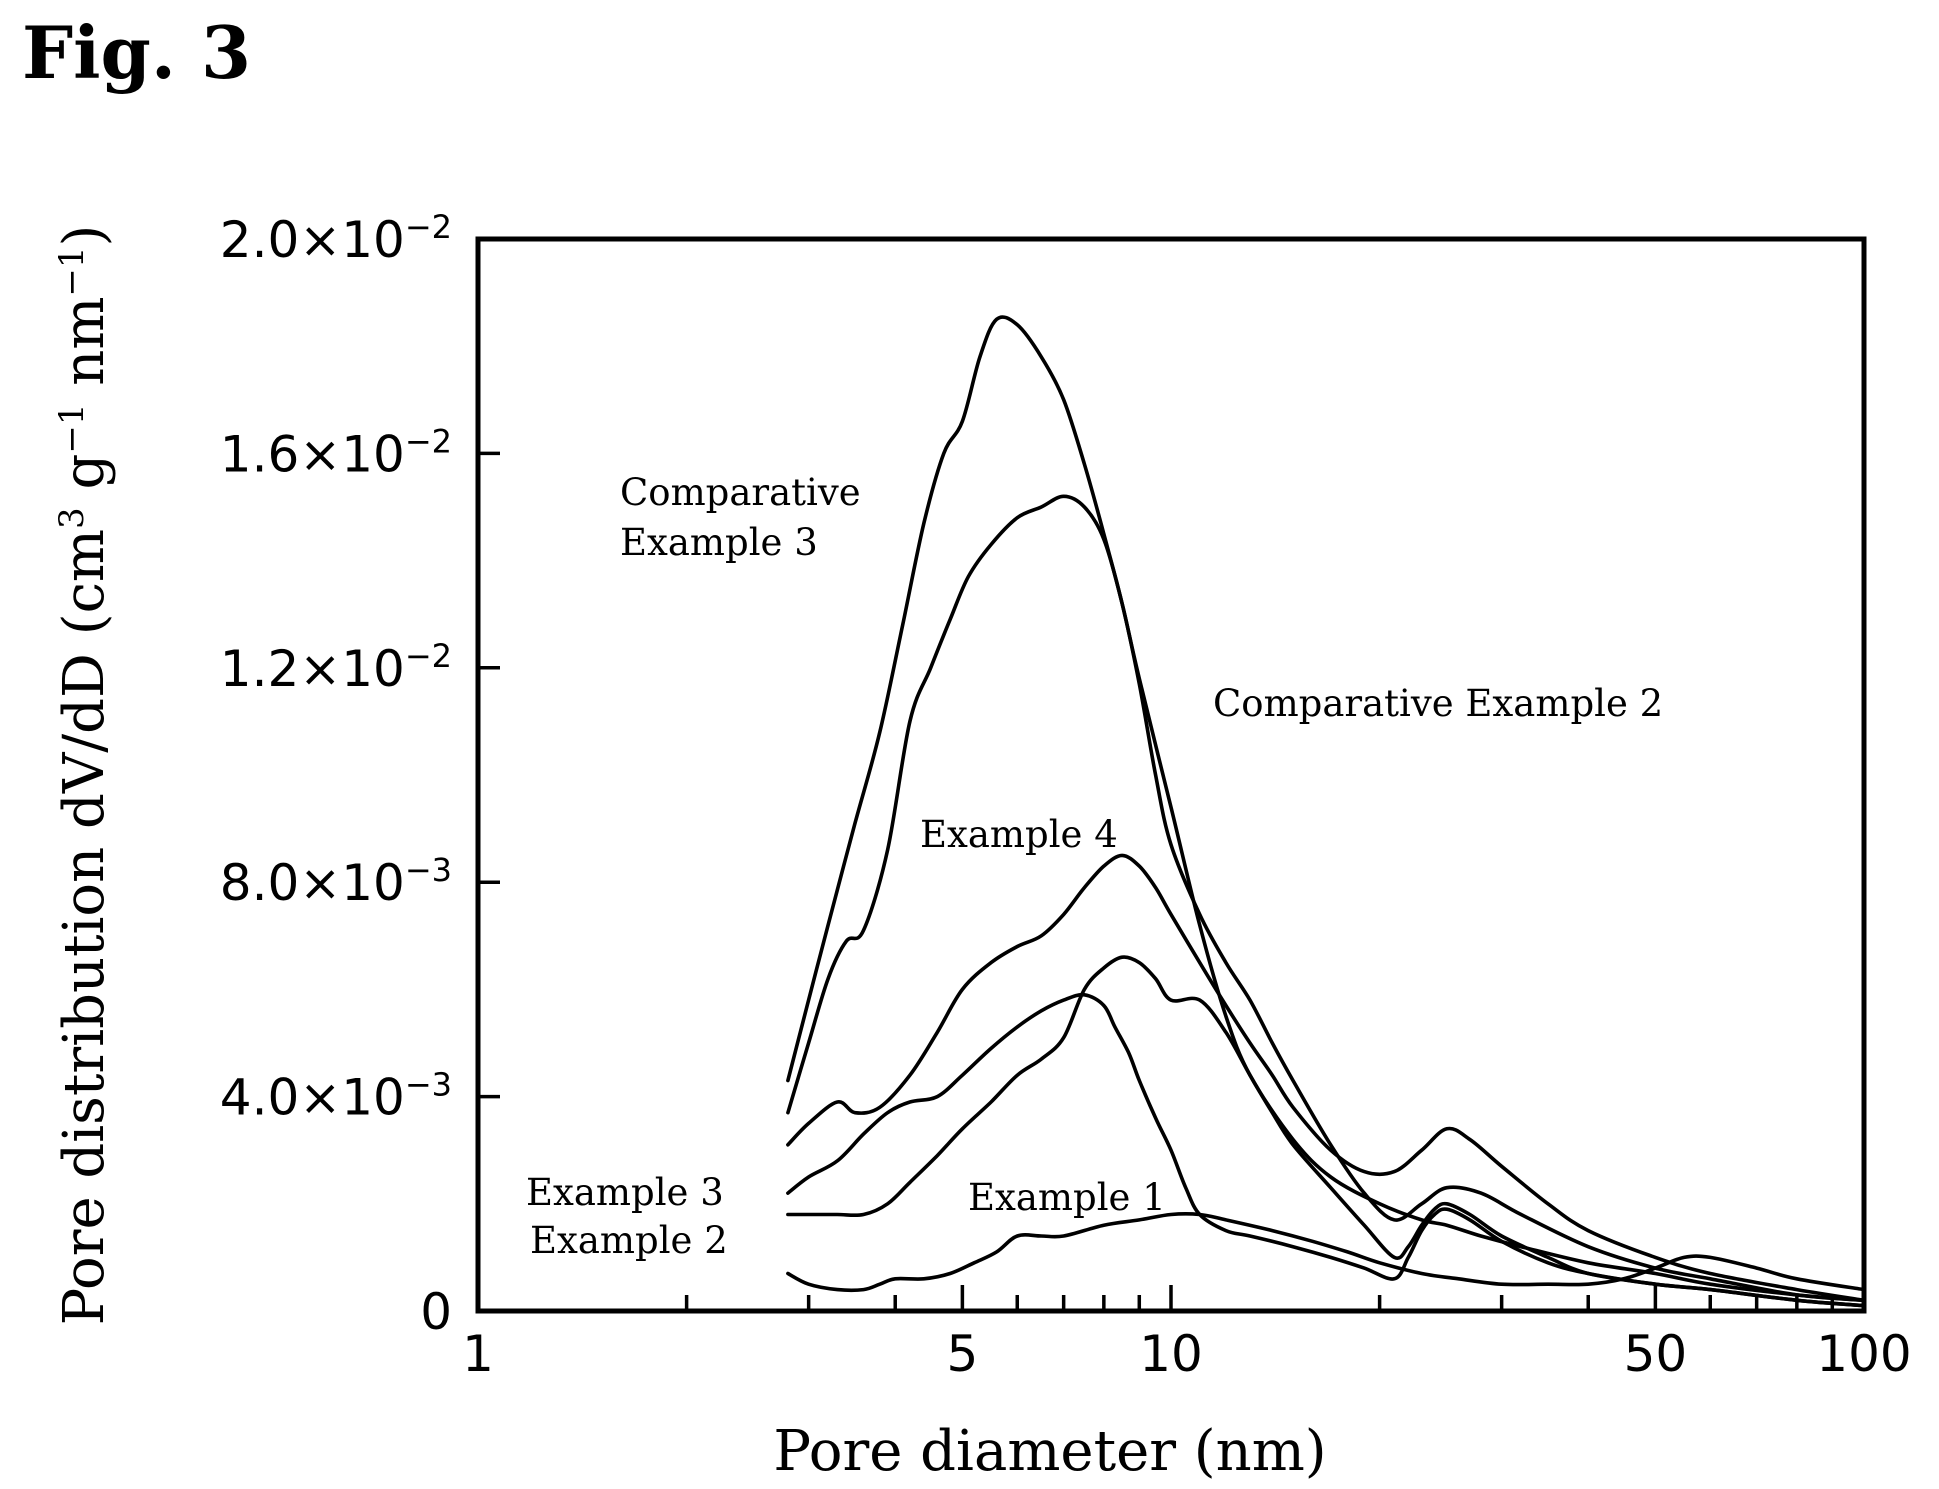 The height and width of the screenshot is (1489, 1939). I want to click on x-axis-title: Pore diameter (nm), so click(1049, 1451).